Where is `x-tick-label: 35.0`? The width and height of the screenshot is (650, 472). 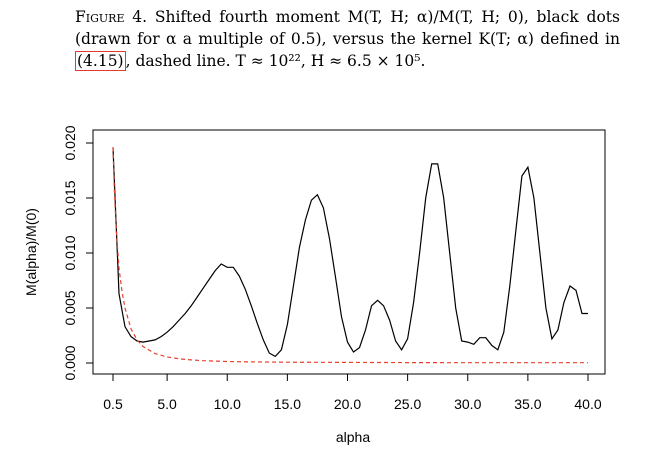 x-tick-label: 35.0 is located at coordinates (527, 404).